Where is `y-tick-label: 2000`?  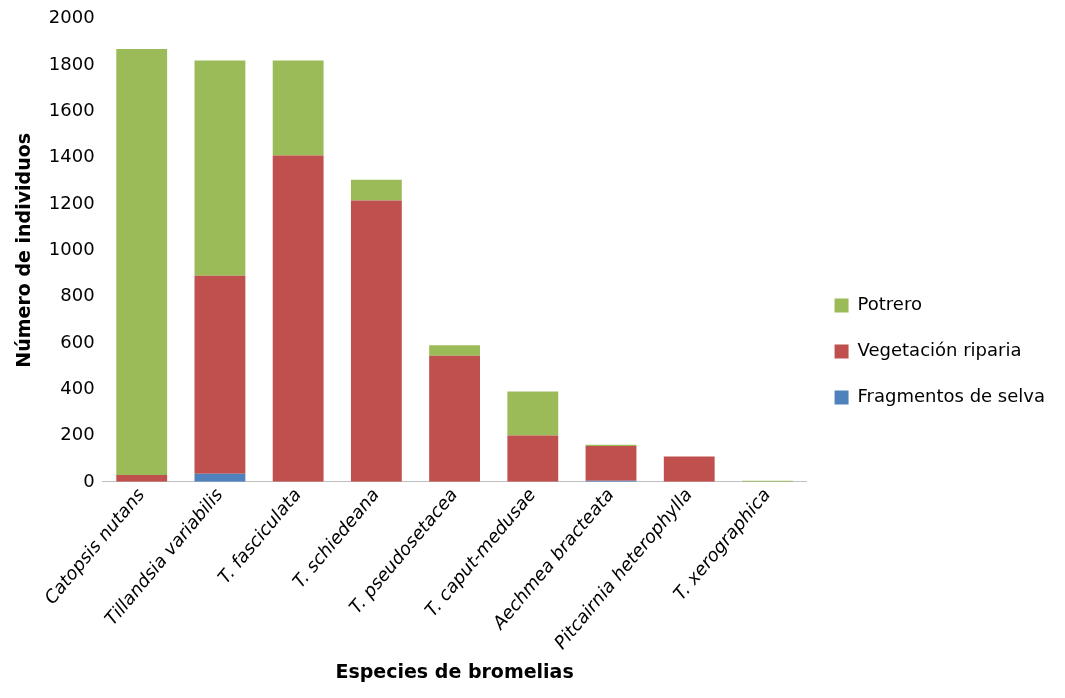 y-tick-label: 2000 is located at coordinates (71, 17).